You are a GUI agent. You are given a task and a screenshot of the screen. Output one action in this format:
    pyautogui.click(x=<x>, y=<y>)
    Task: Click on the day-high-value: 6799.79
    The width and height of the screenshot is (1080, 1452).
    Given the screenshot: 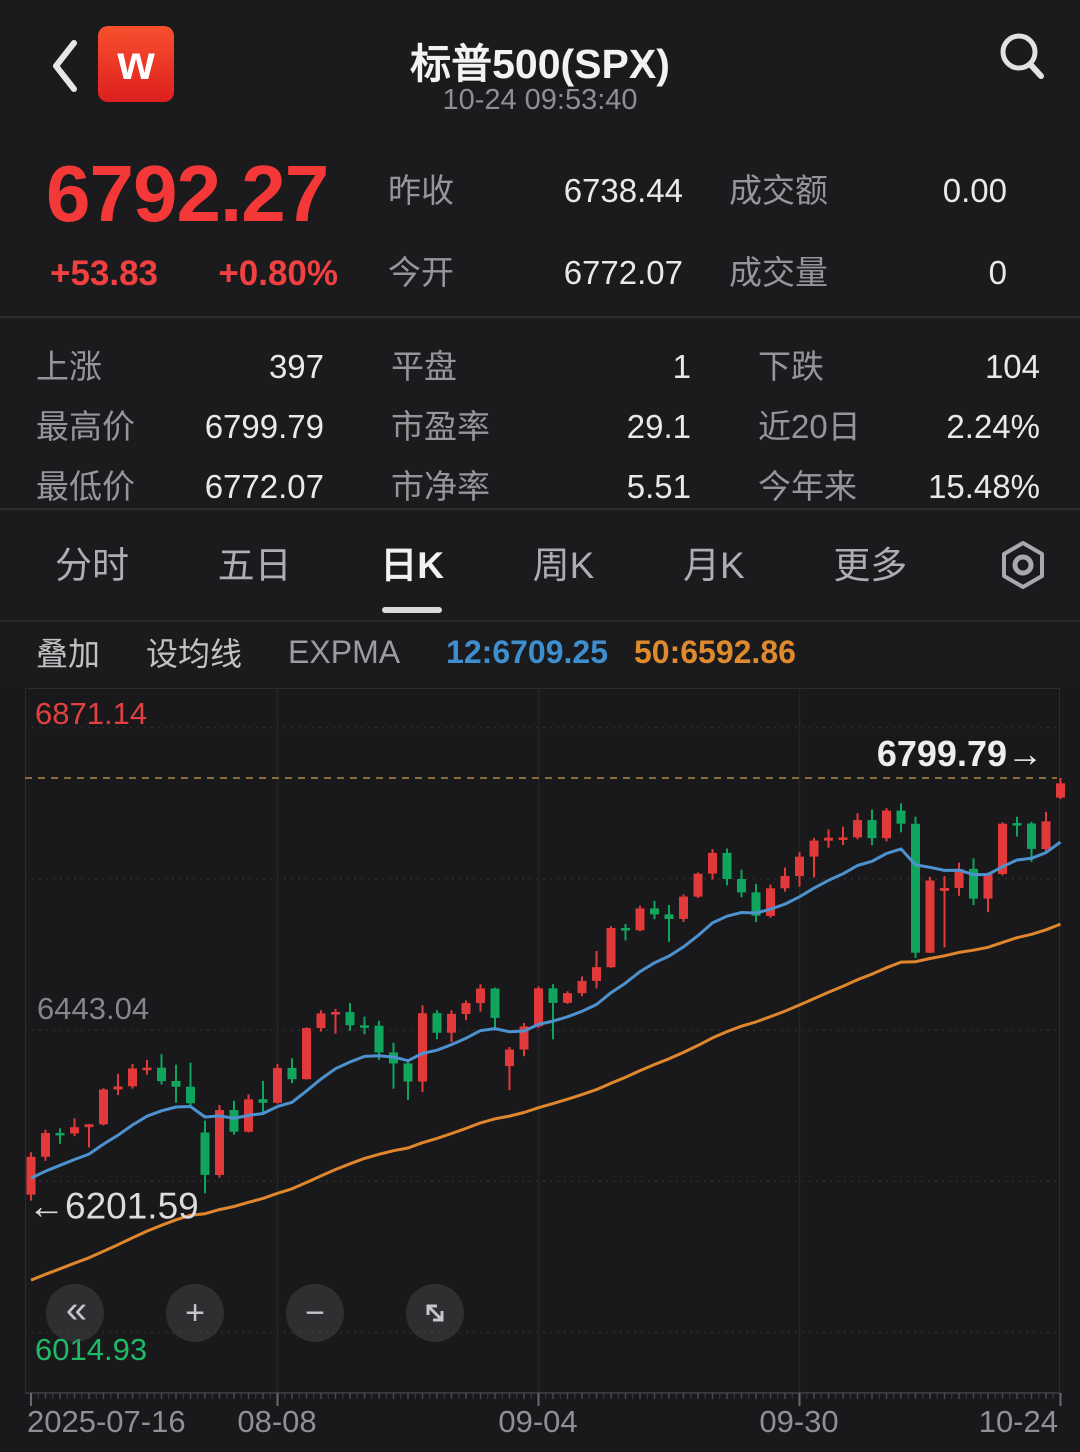 What is the action you would take?
    pyautogui.click(x=264, y=426)
    